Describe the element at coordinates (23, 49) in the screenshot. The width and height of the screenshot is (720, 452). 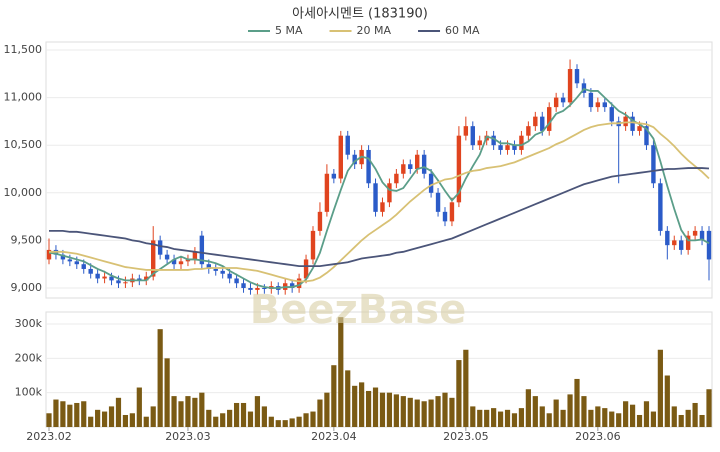
I see `y-tick-label: 11,500` at that location.